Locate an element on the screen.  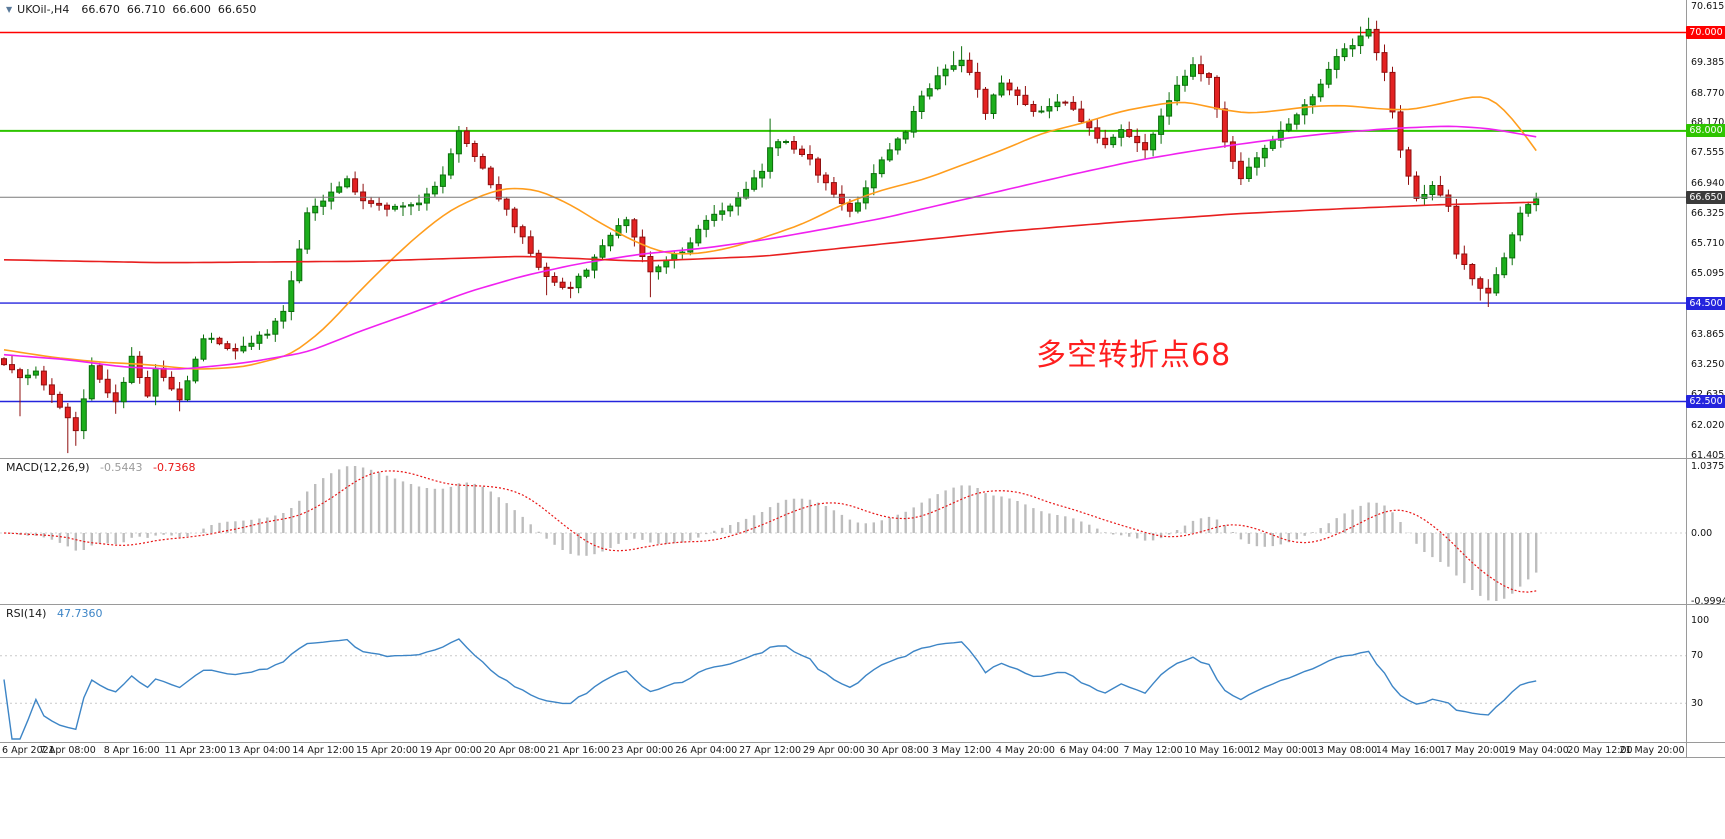
chart-title-bar: ▼ UKOil-,H4 66.670 66.710 66.600 66.650 is located at coordinates (134, 9).